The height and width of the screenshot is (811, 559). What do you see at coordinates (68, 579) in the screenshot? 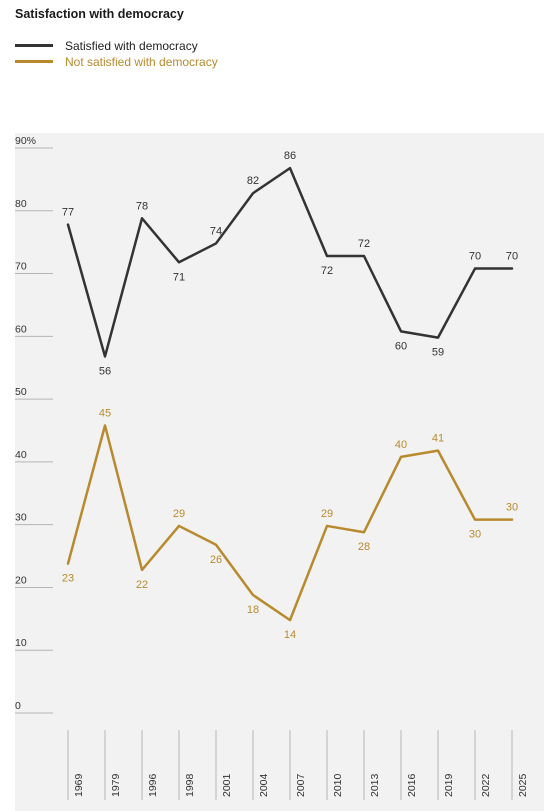
I see `data-label: 23` at bounding box center [68, 579].